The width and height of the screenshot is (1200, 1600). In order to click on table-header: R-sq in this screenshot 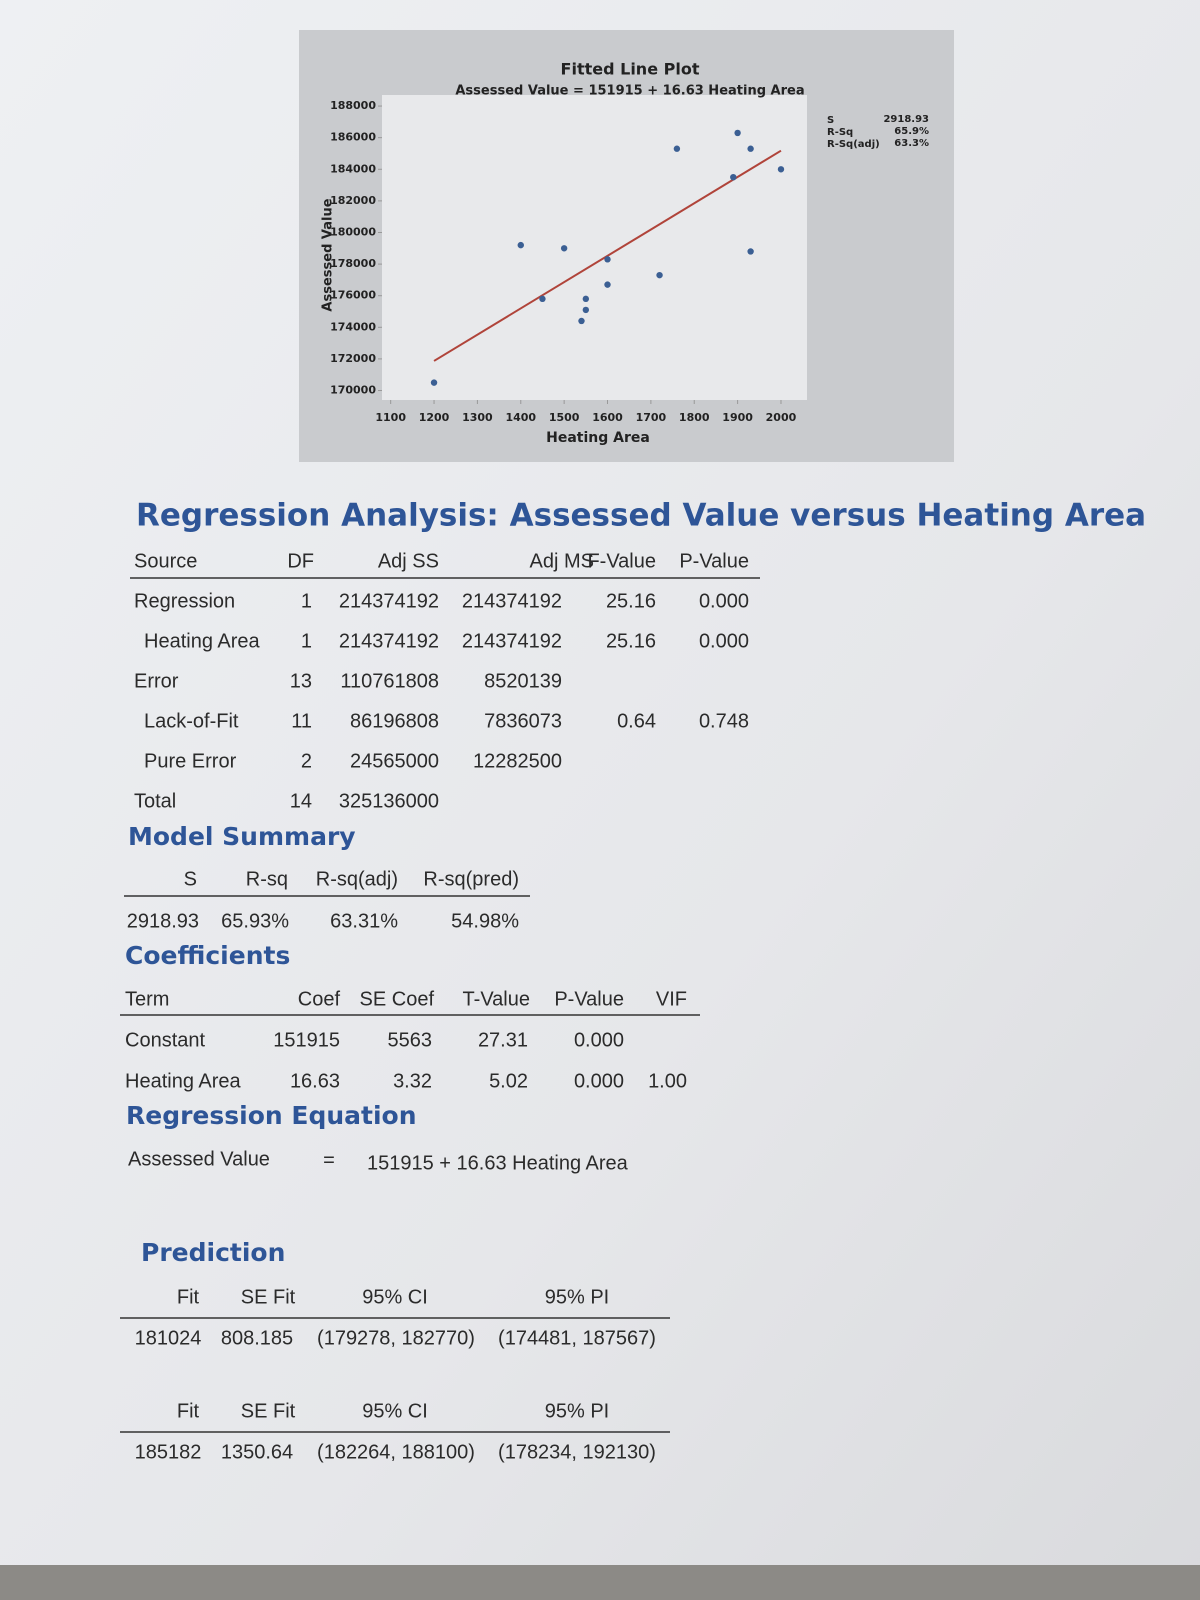, I will do `click(267, 879)`.